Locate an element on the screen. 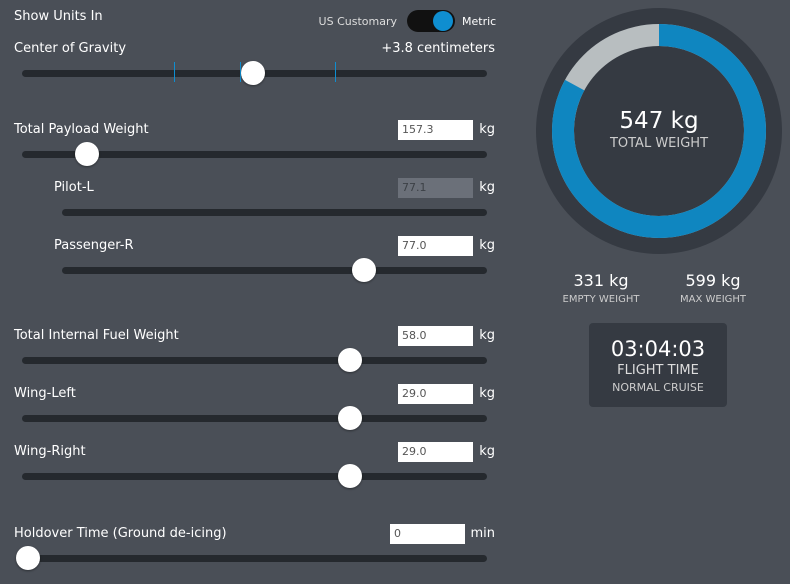  cog-label: Center of Gravity is located at coordinates (70, 48).